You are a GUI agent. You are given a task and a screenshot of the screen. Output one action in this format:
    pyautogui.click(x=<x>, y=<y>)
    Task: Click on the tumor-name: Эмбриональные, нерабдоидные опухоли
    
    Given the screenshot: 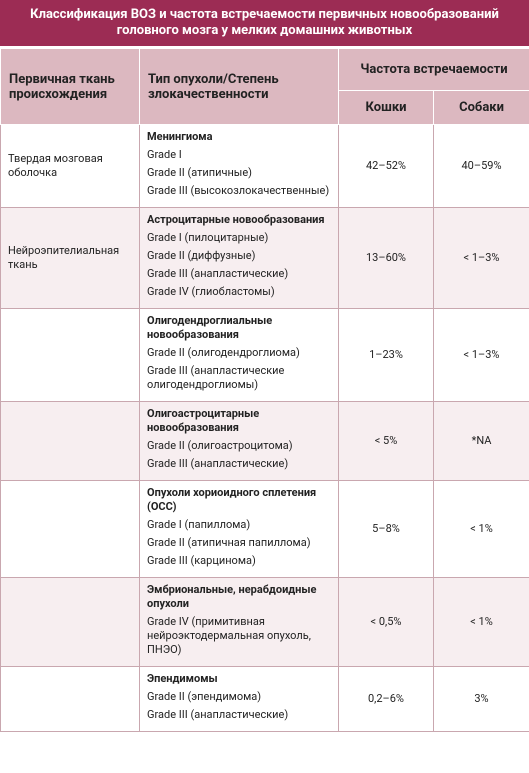 What is the action you would take?
    pyautogui.click(x=232, y=596)
    